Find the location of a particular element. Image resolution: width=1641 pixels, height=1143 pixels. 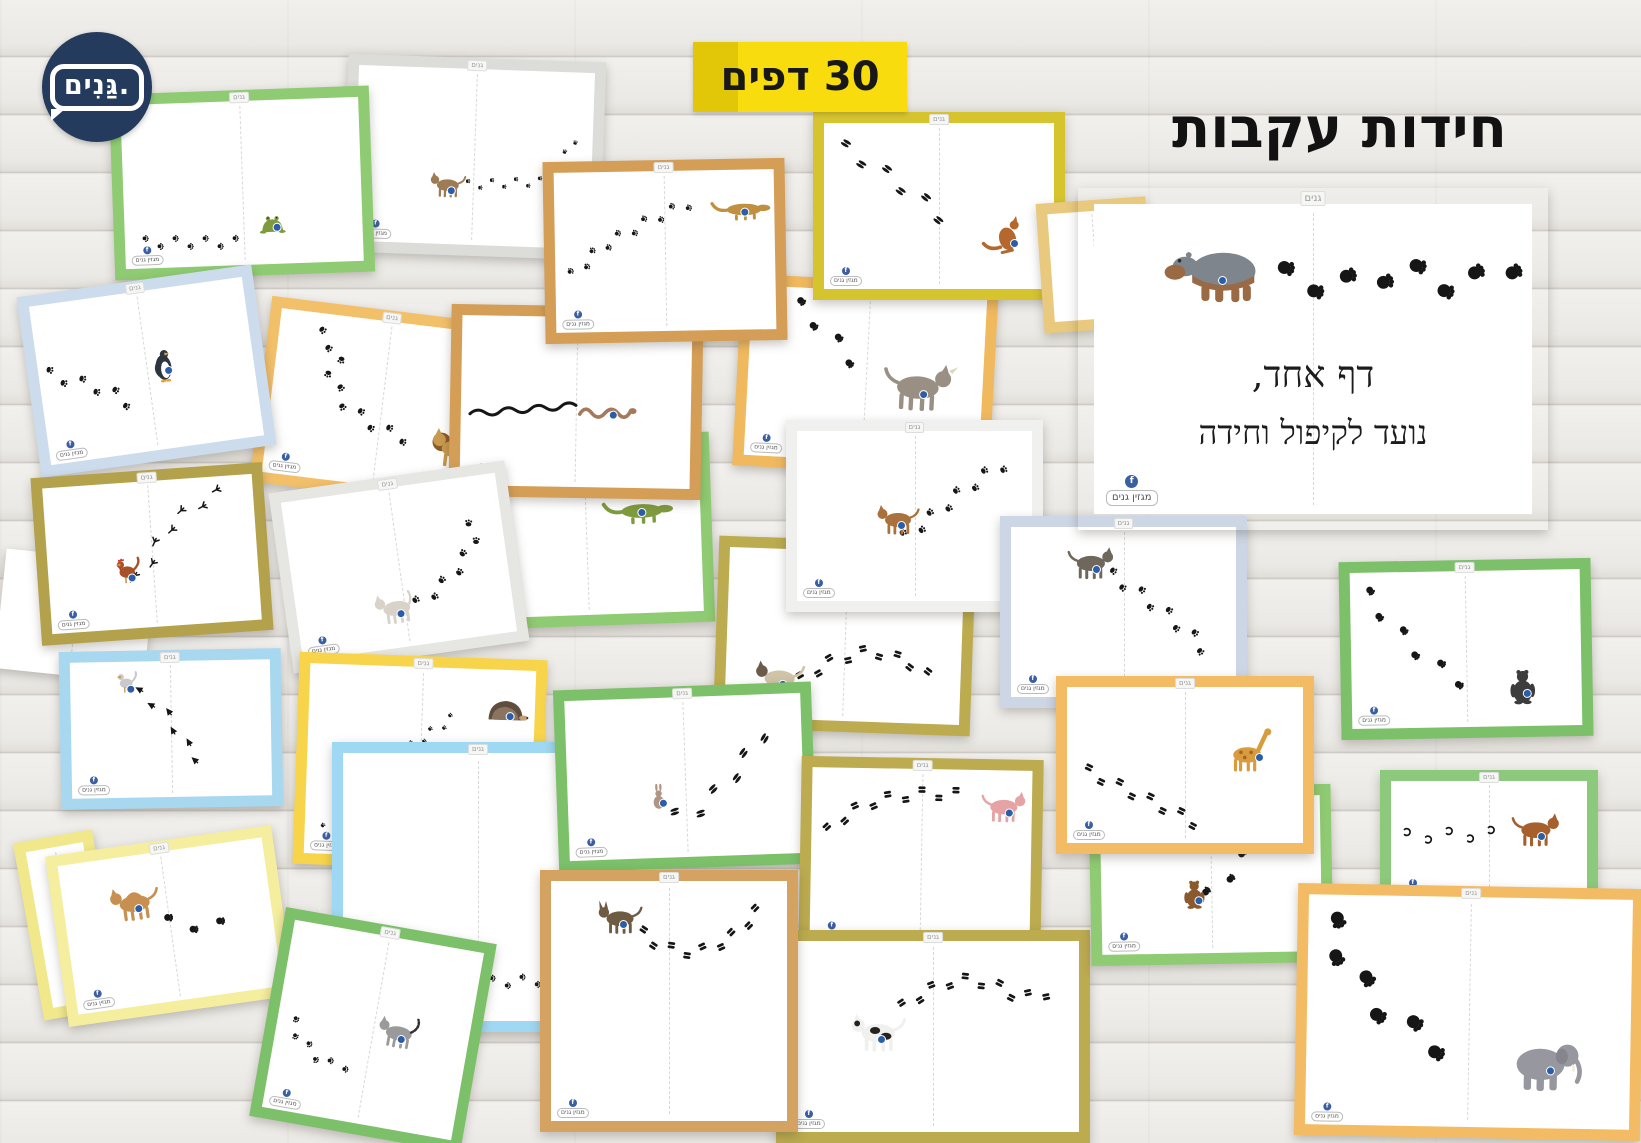

footprint-card-cat: גנים f מגזין גנים is located at coordinates (399, 567).